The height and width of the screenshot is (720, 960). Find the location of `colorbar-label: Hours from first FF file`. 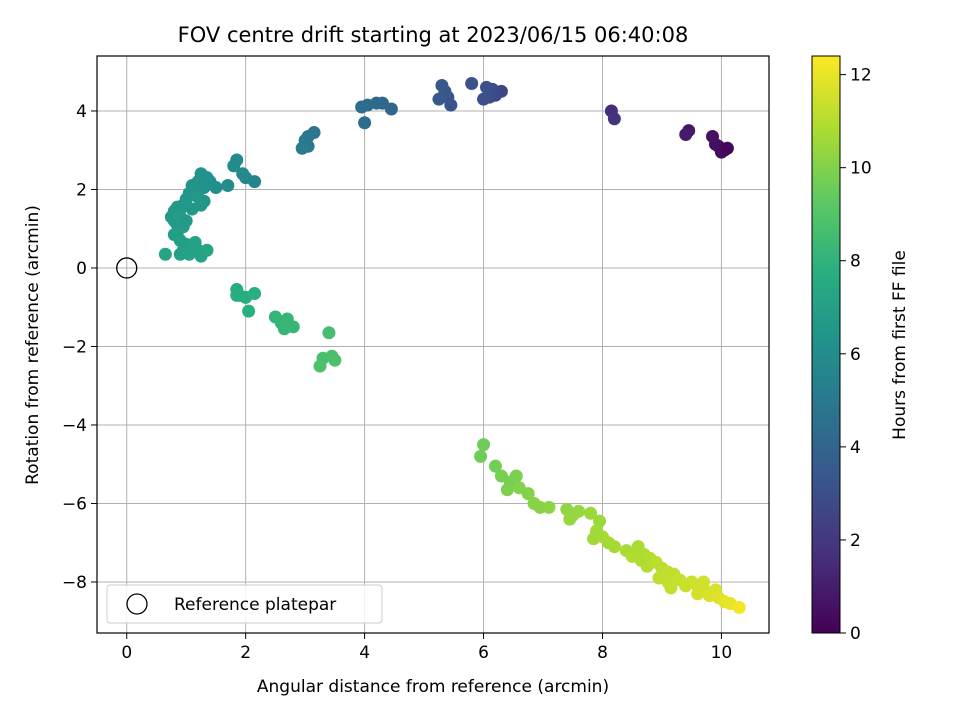

colorbar-label: Hours from first FF file is located at coordinates (900, 345).